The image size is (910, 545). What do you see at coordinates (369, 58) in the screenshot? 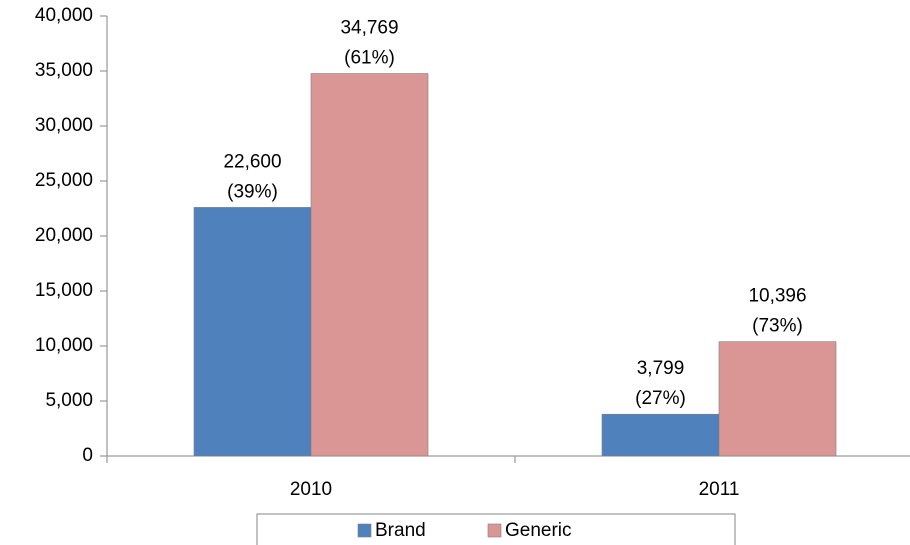
I see `share-label: (61%)` at bounding box center [369, 58].